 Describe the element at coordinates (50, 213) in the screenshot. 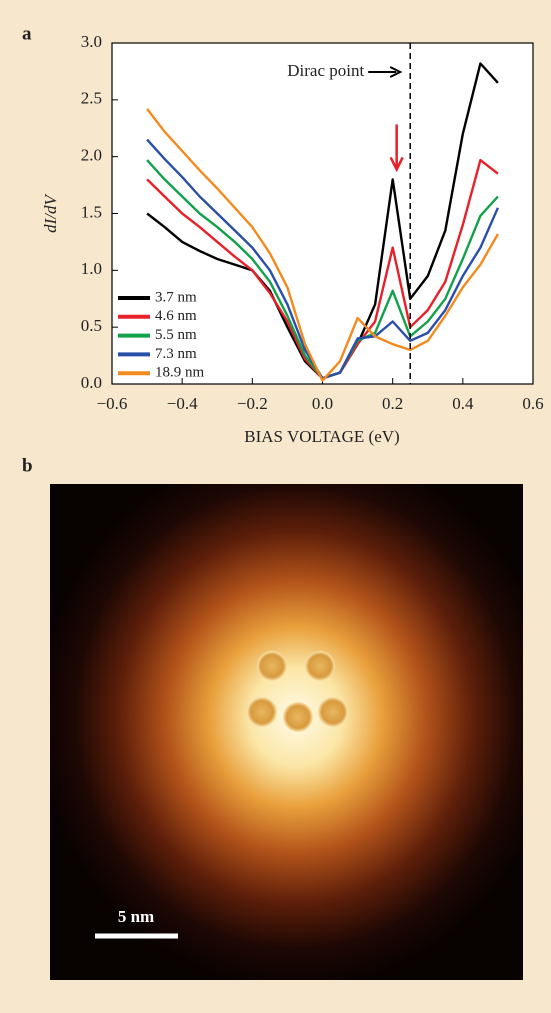

I see `y-axis-label: dI/dV` at that location.